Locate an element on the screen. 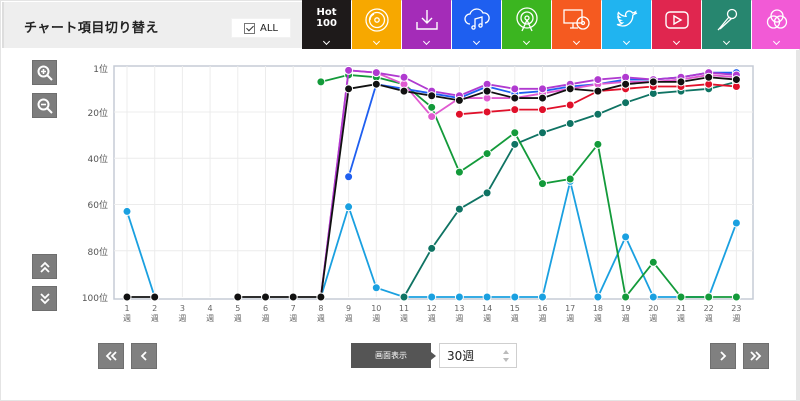 This screenshot has height=401, width=800. weeks-range-select: 30週 is located at coordinates (478, 355).